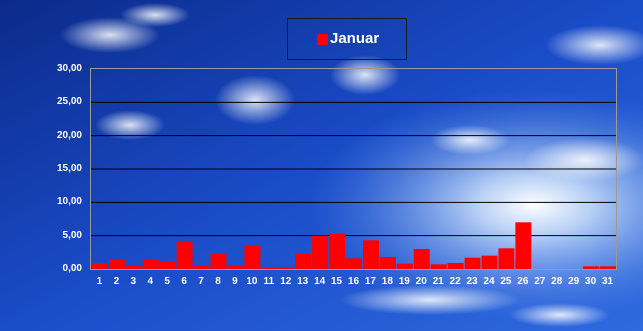  I want to click on x-tick-label: 31, so click(607, 281).